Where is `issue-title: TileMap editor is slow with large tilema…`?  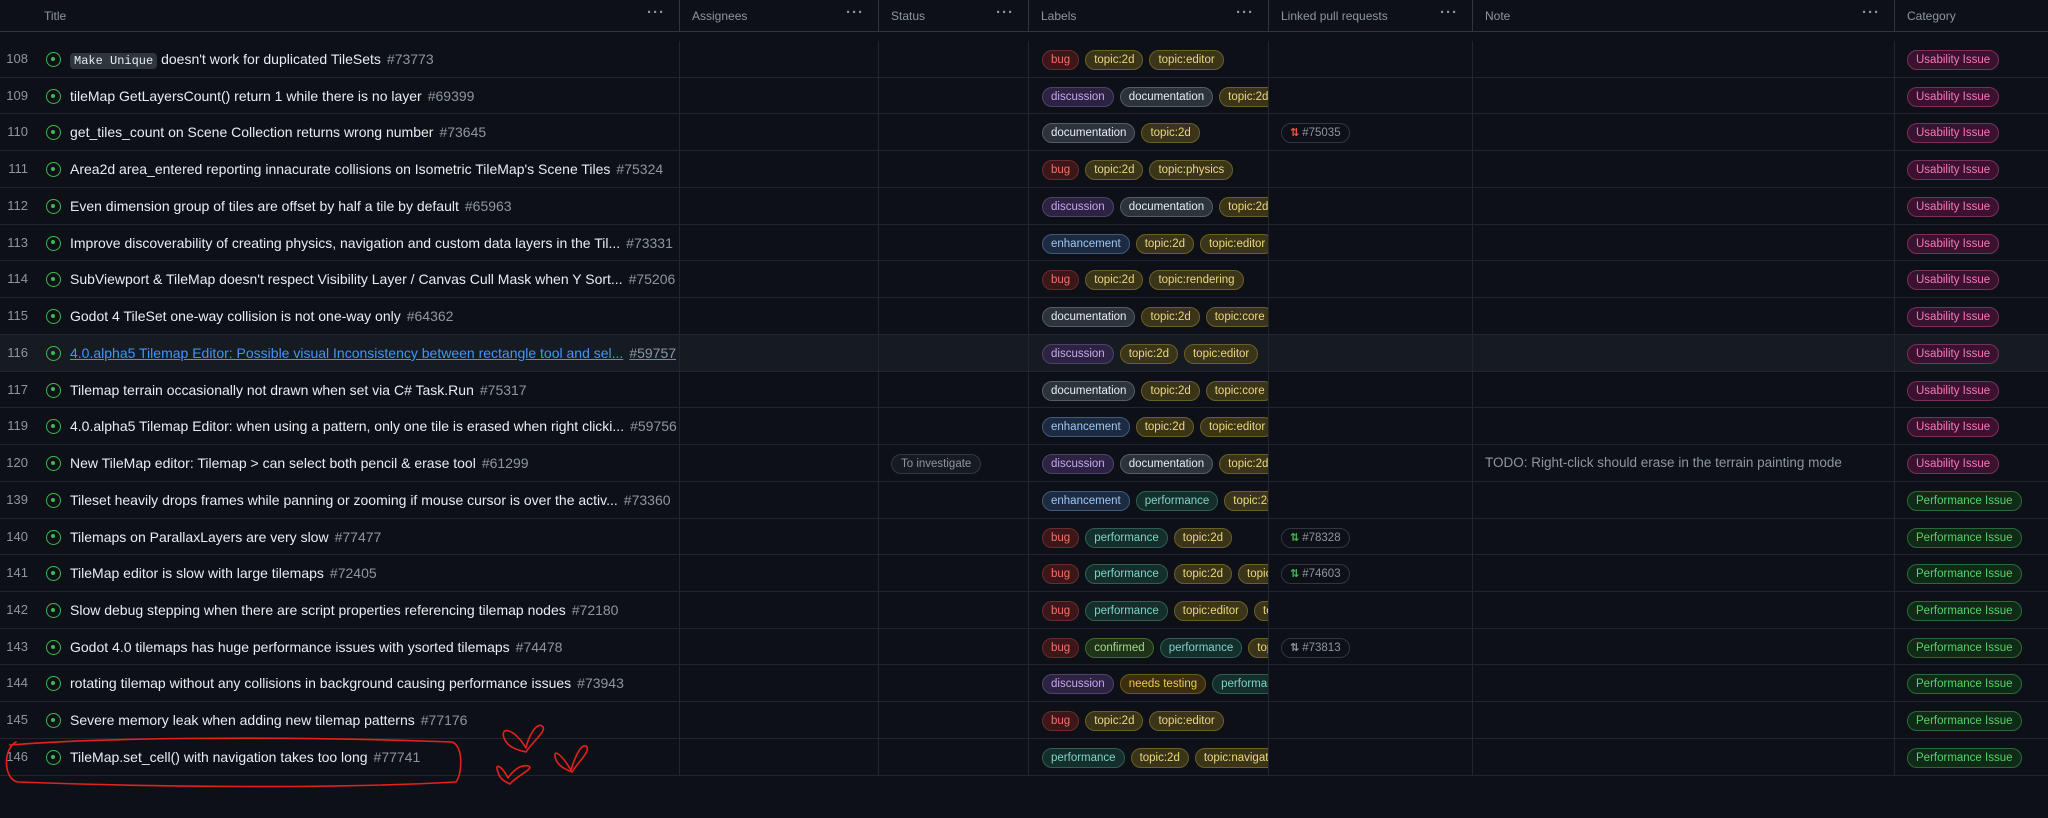 issue-title: TileMap editor is slow with large tilema… is located at coordinates (223, 573).